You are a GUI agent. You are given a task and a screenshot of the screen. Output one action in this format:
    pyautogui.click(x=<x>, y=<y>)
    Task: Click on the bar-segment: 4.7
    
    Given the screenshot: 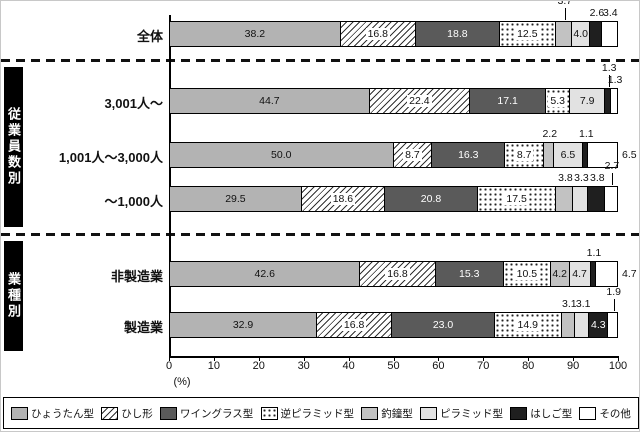 What is the action you would take?
    pyautogui.click(x=580, y=274)
    